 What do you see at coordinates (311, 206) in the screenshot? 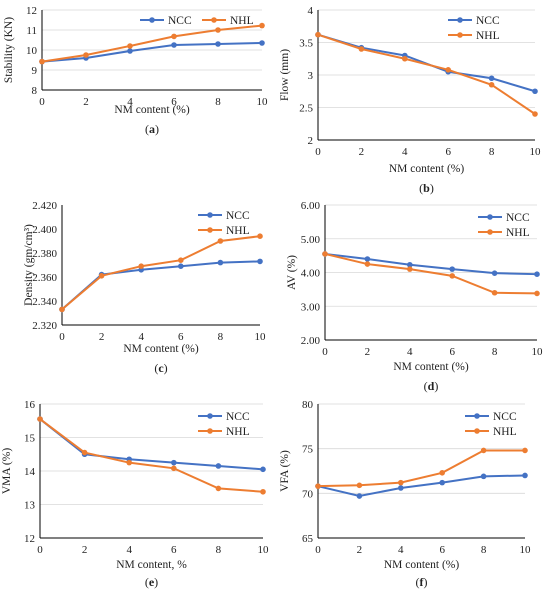
I see `y-tick-label: 6.00` at bounding box center [311, 206].